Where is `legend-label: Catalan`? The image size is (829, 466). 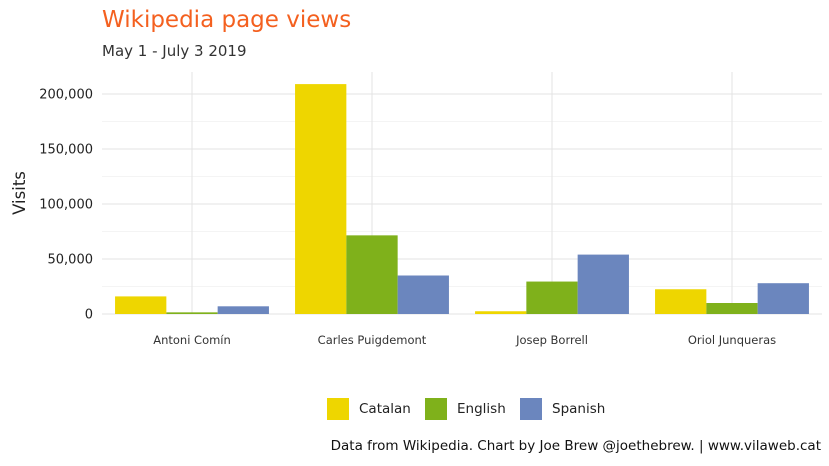 legend-label: Catalan is located at coordinates (385, 409).